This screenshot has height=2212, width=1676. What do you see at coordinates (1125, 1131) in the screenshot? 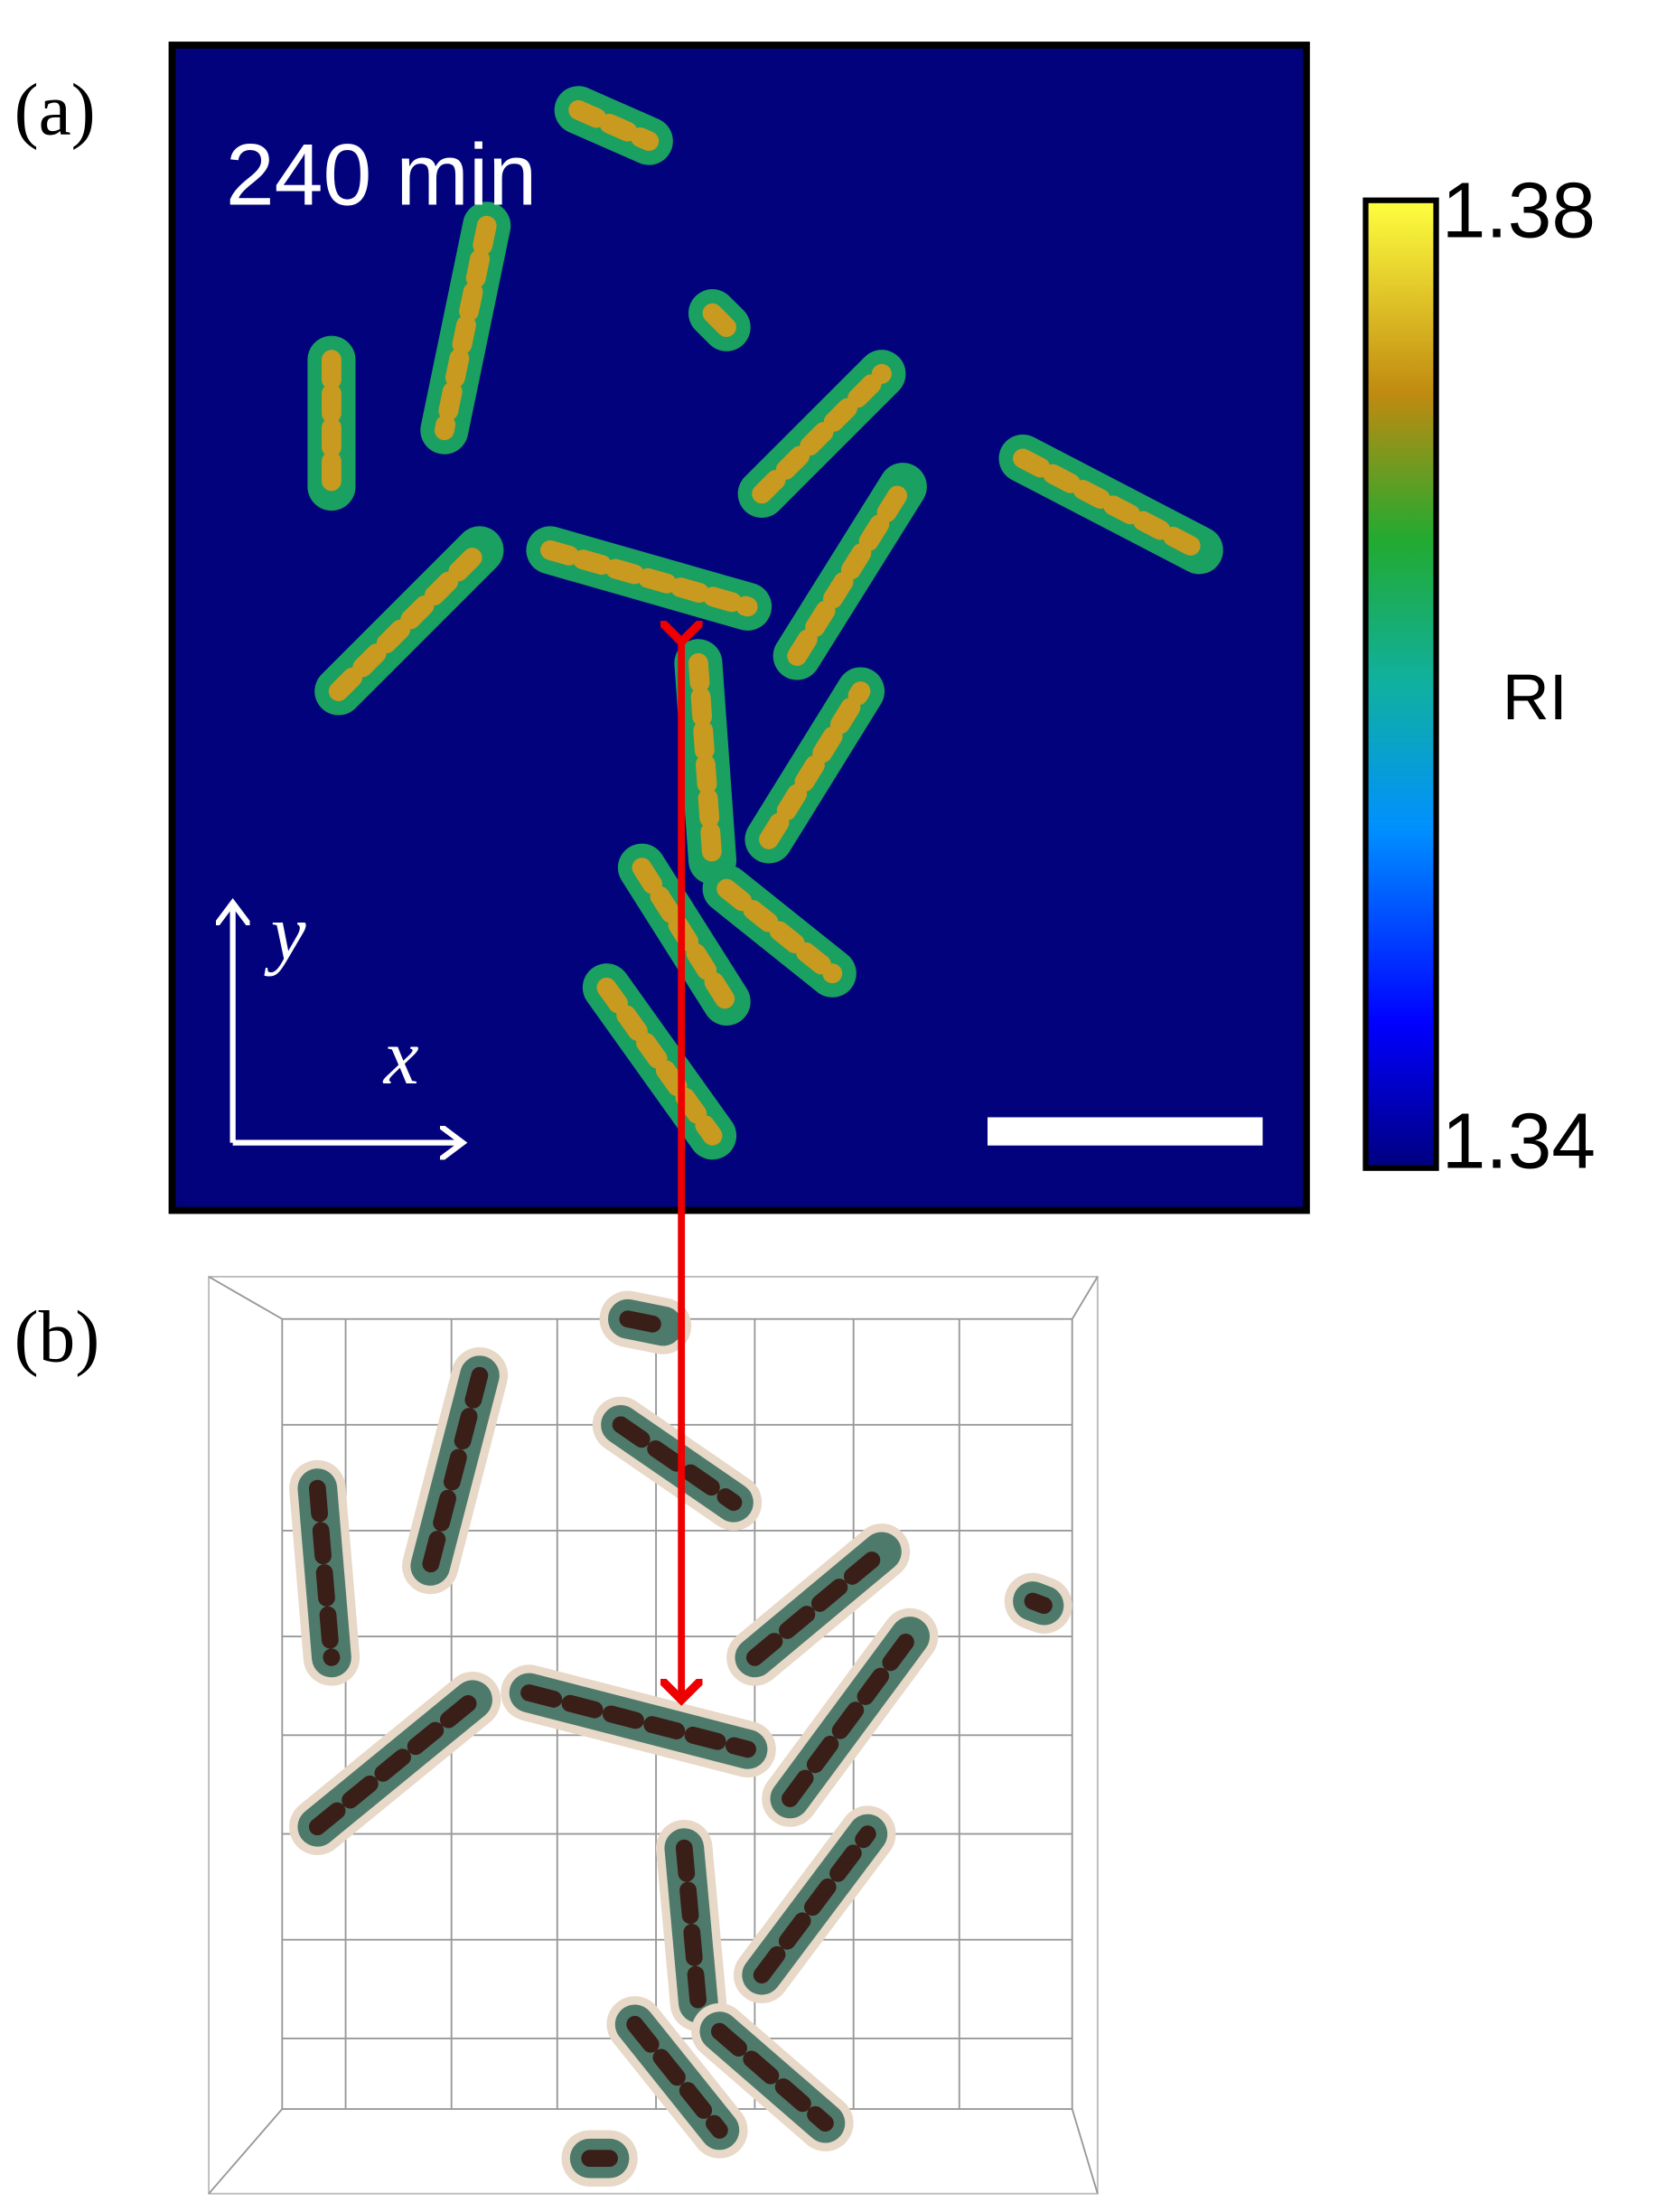
I see `scale-bar` at bounding box center [1125, 1131].